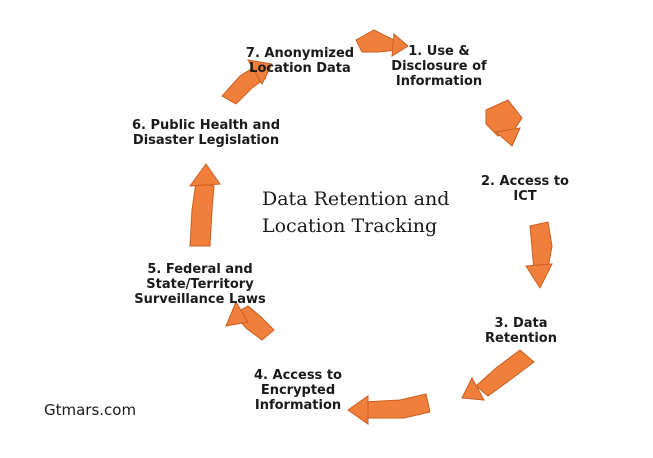  Describe the element at coordinates (525, 189) in the screenshot. I see `step-label-2: 2. Access to ICT` at that location.